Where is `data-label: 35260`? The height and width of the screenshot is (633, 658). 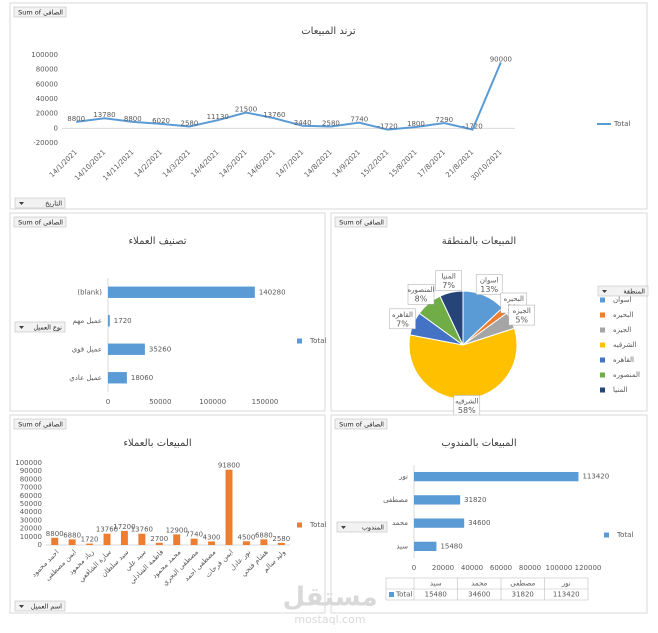
data-label: 35260 is located at coordinates (160, 349).